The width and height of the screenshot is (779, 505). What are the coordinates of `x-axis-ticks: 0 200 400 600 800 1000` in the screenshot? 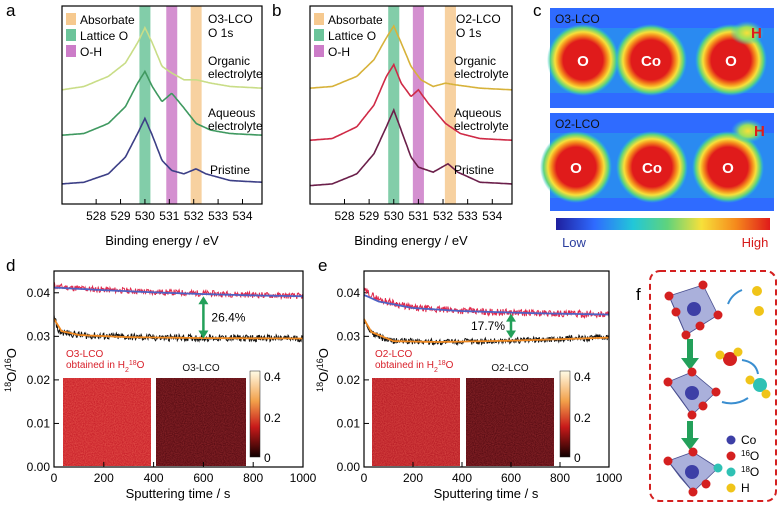 It's located at (184, 473).